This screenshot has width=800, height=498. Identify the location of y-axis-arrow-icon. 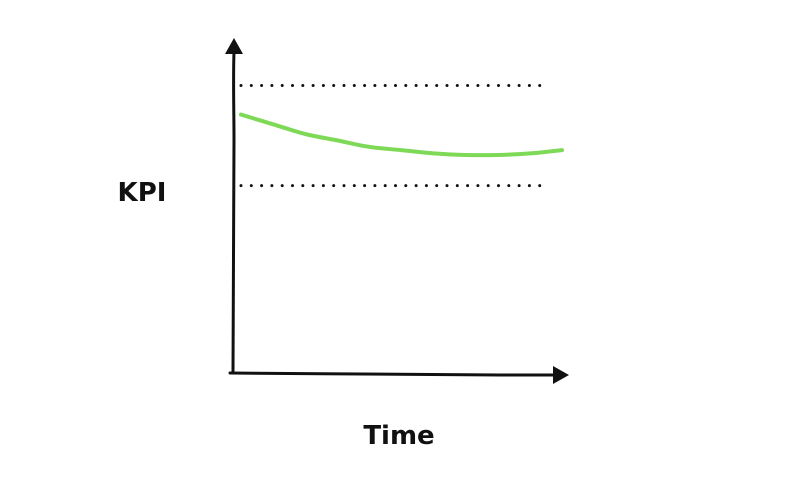
(234, 46).